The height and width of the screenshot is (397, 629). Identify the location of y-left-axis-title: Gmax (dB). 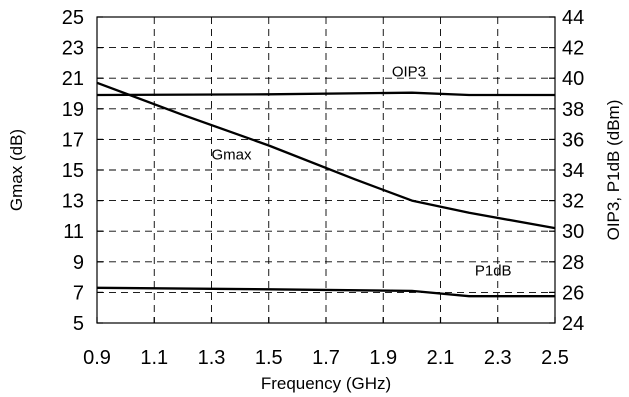
(16, 170).